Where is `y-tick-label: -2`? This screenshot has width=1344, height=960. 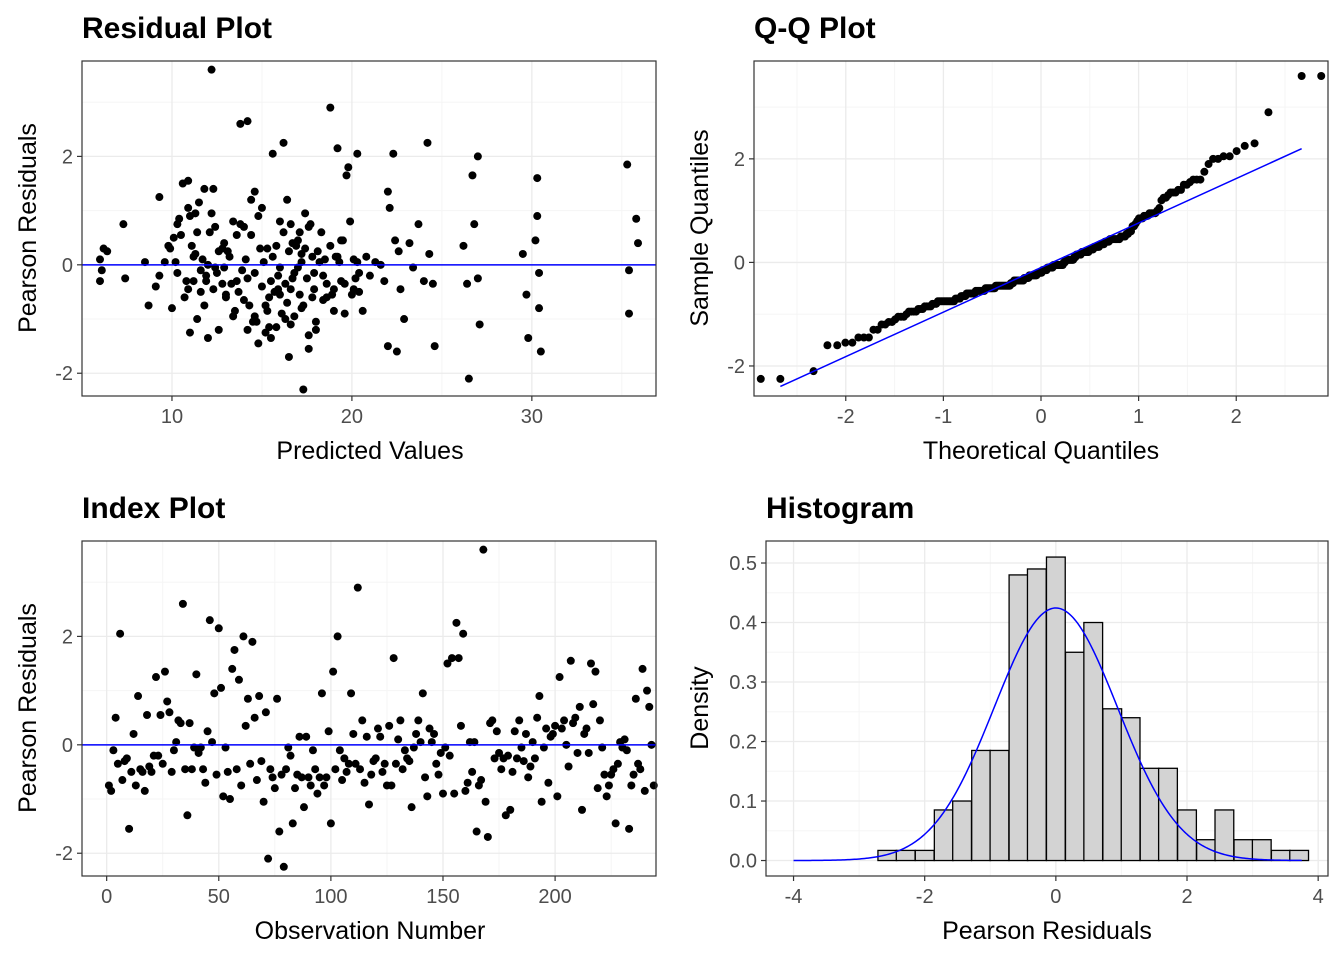 y-tick-label: -2 is located at coordinates (64, 374).